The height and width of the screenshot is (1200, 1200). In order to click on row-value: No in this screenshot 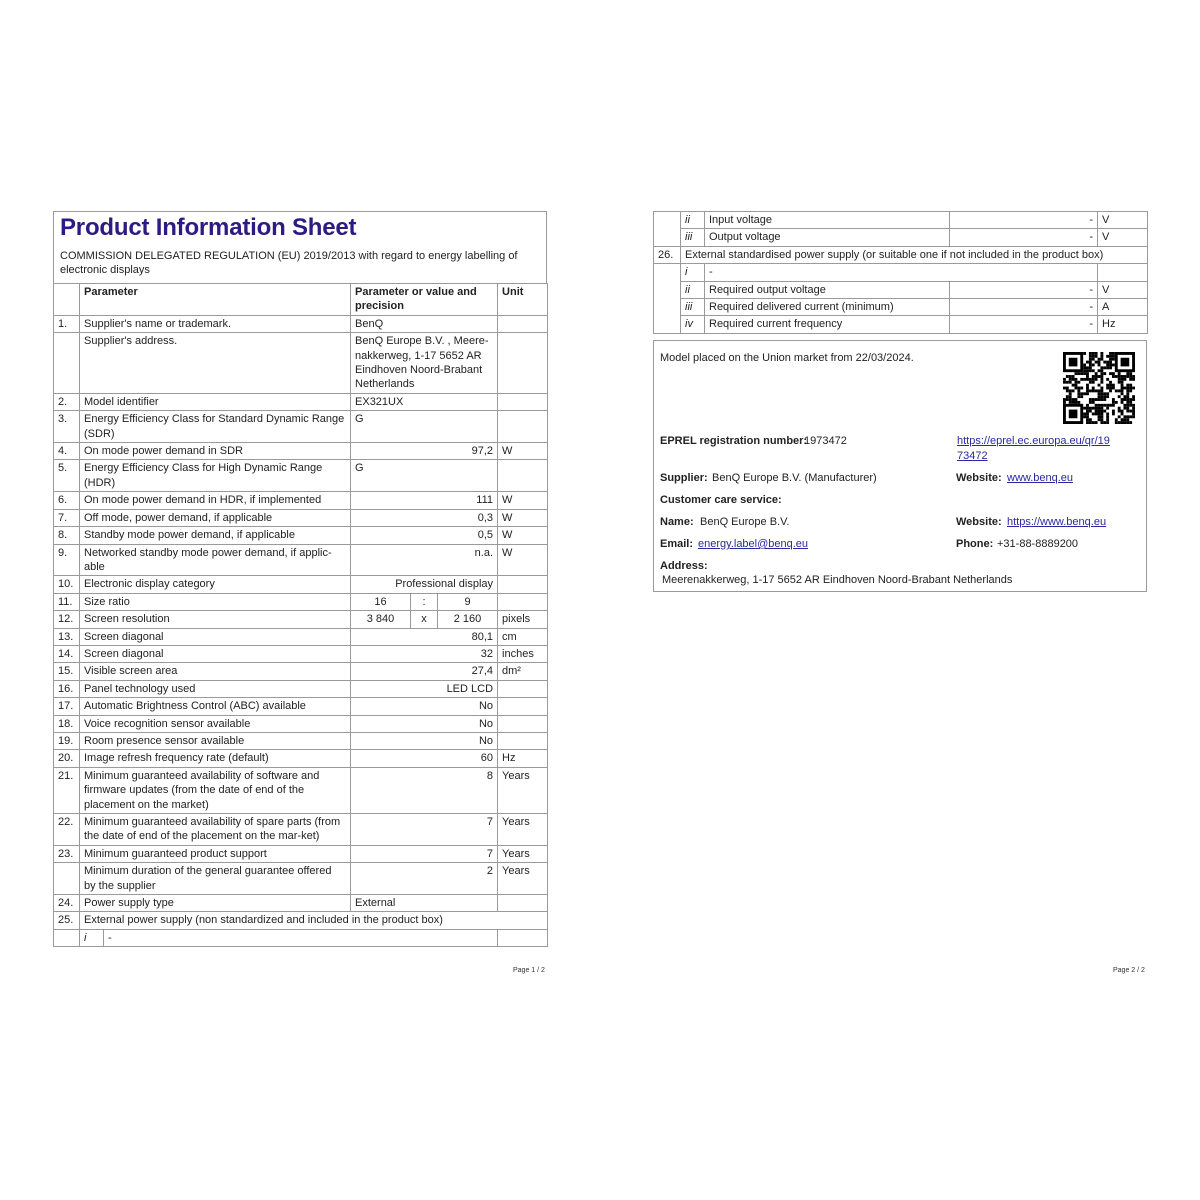, I will do `click(424, 706)`.